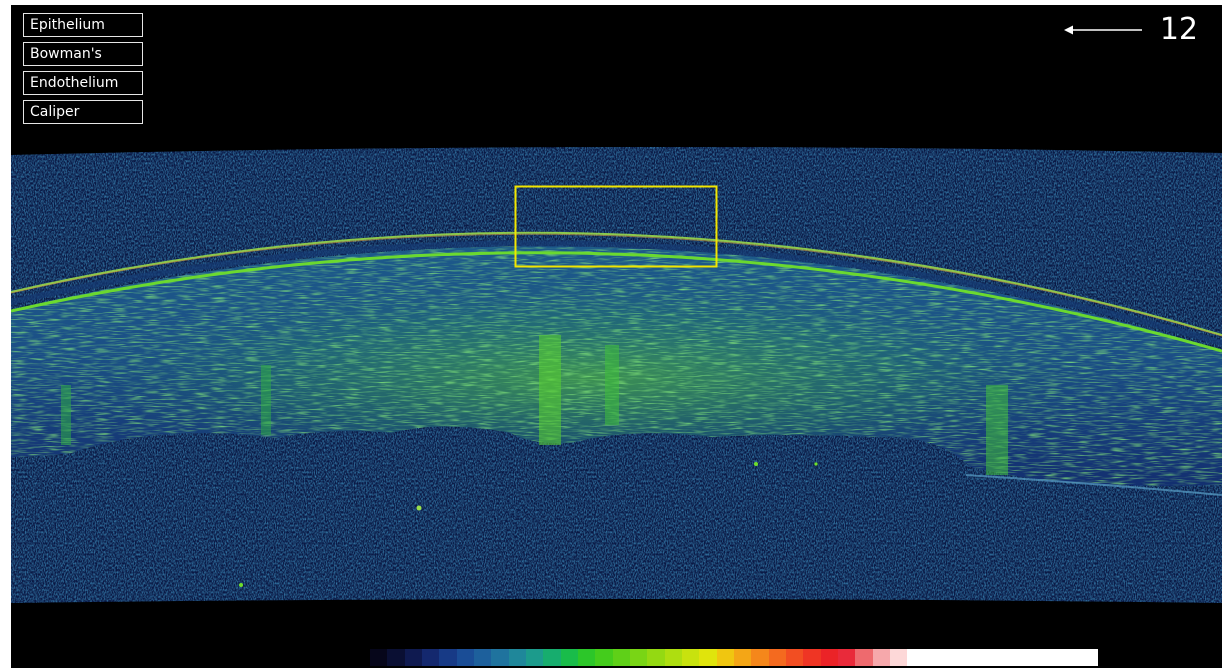  I want to click on epithelium-button: Epithelium, so click(83, 25).